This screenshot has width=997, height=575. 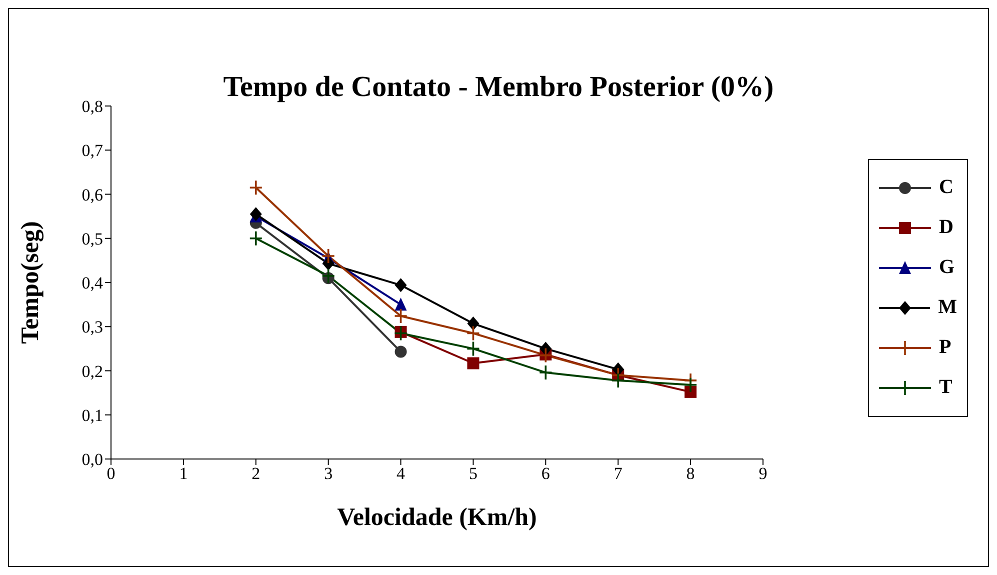 What do you see at coordinates (111, 474) in the screenshot?
I see `x-tick-label: 0` at bounding box center [111, 474].